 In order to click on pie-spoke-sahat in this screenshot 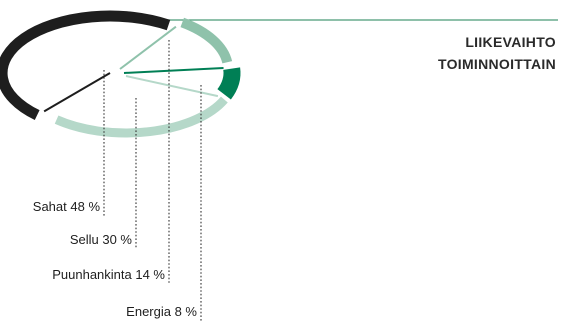, I will do `click(77, 92)`.